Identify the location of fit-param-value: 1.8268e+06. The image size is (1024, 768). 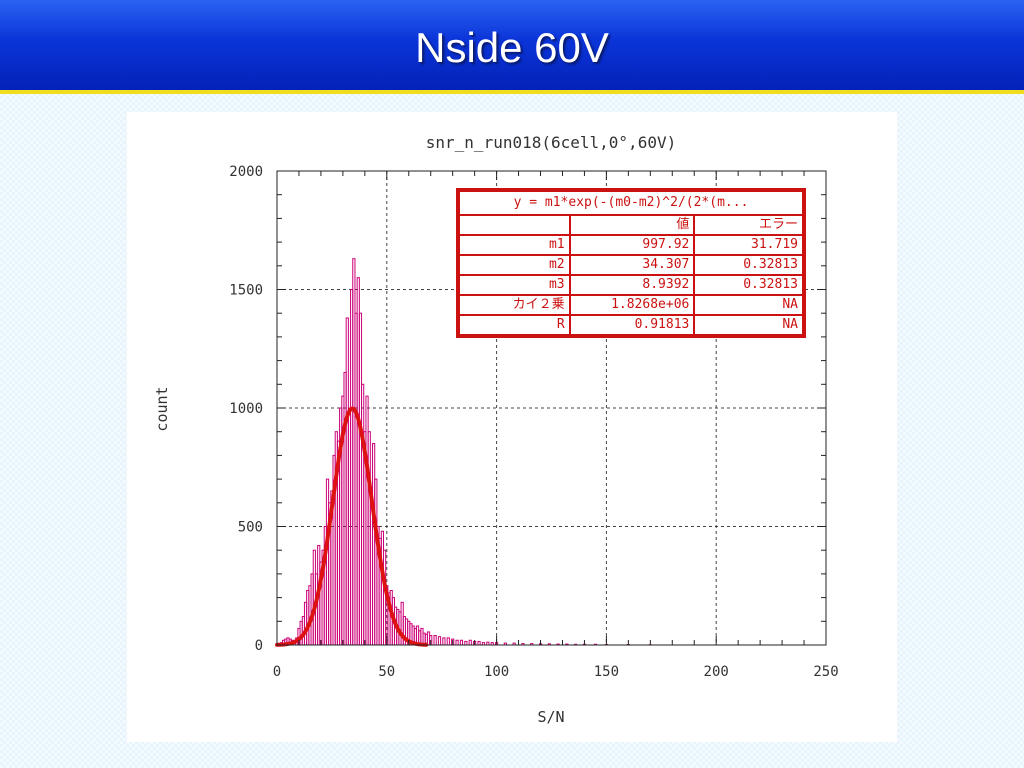
(632, 305).